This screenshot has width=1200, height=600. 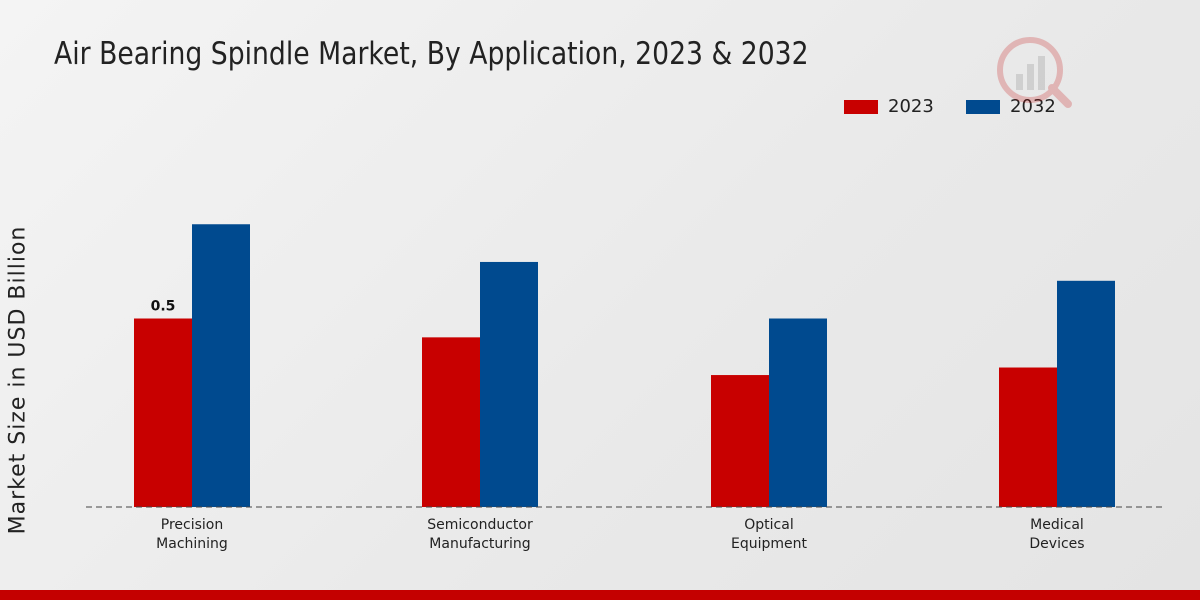 What do you see at coordinates (1034, 72) in the screenshot?
I see `brand-logo-icon` at bounding box center [1034, 72].